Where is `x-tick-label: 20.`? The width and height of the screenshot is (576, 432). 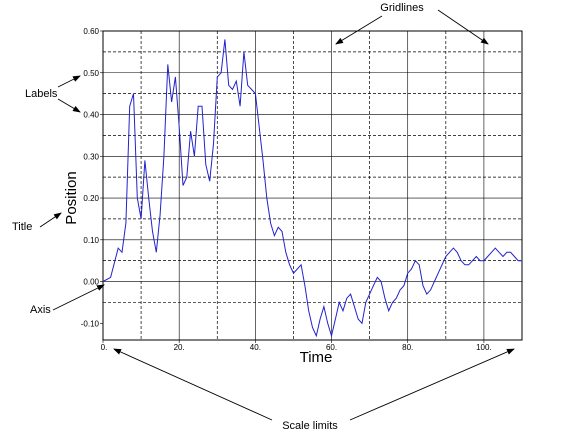
x-tick-label: 20. is located at coordinates (179, 347).